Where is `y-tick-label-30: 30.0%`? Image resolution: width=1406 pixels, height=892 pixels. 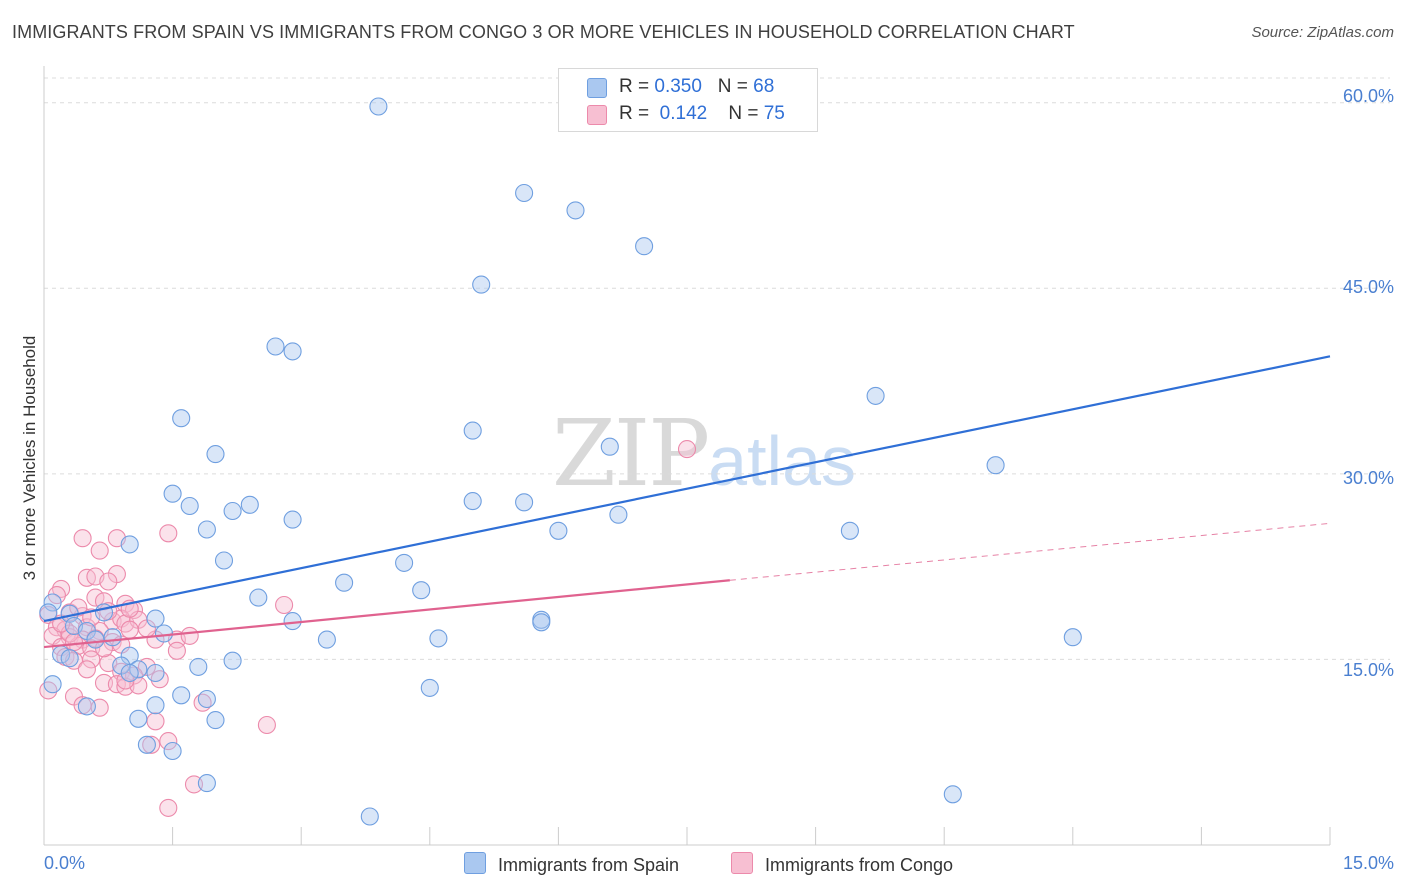
y-tick-label-30: 30.0% is located at coordinates (1368, 478).